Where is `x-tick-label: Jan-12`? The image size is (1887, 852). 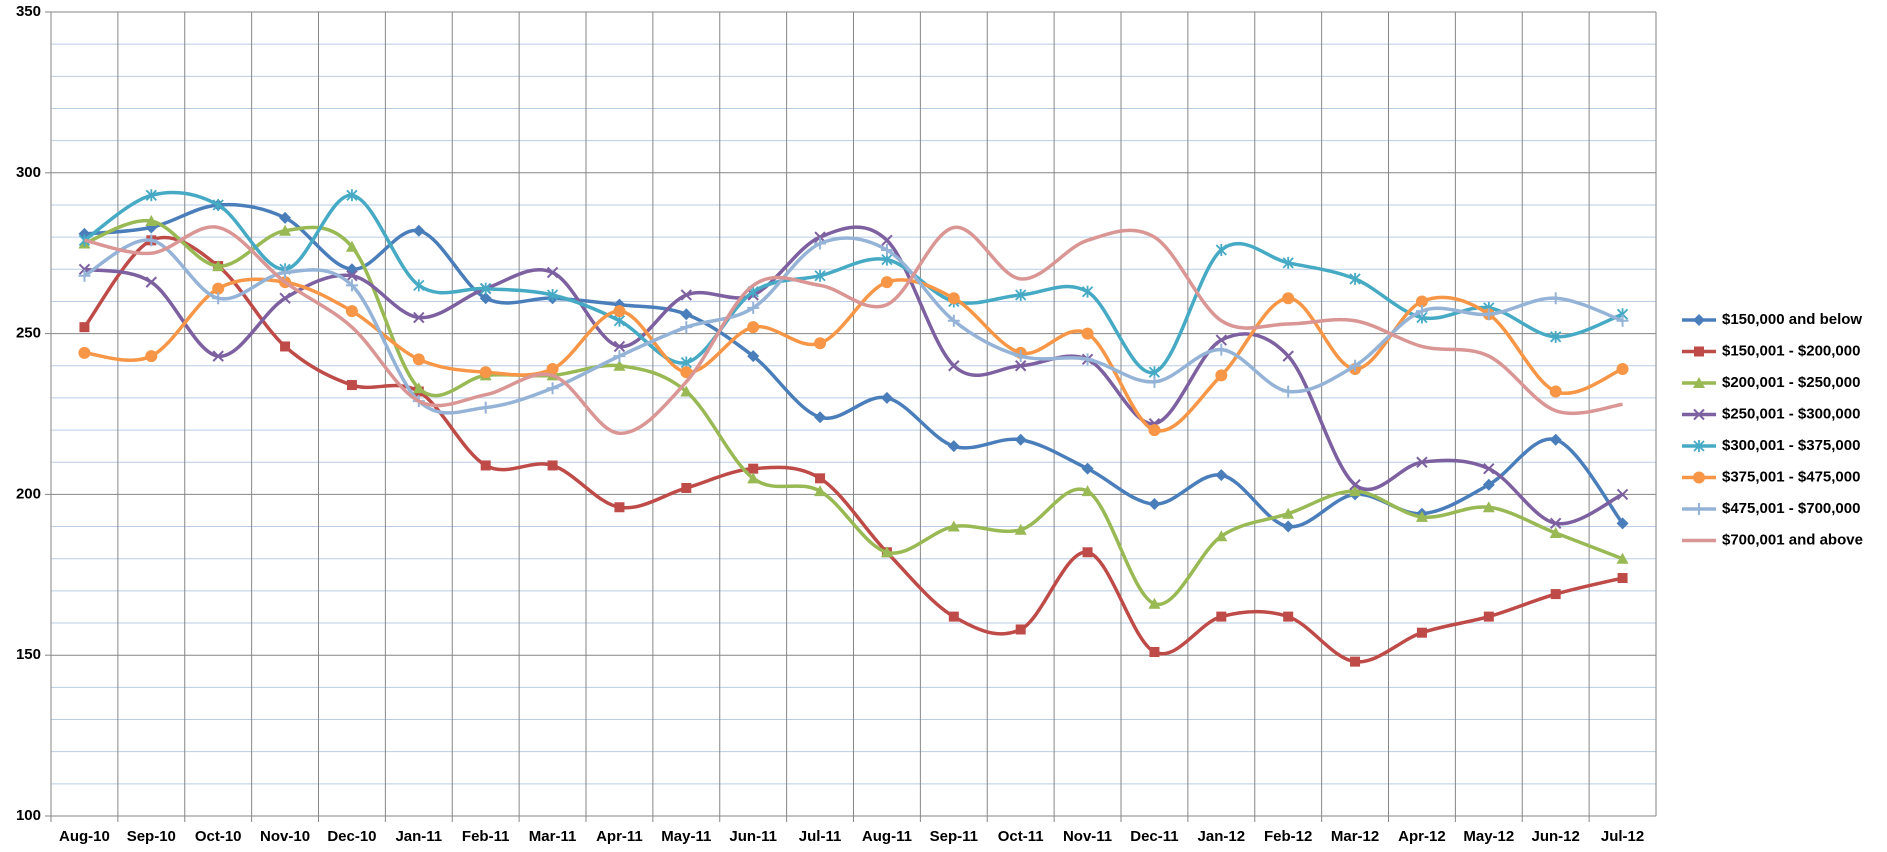 x-tick-label: Jan-12 is located at coordinates (1222, 836).